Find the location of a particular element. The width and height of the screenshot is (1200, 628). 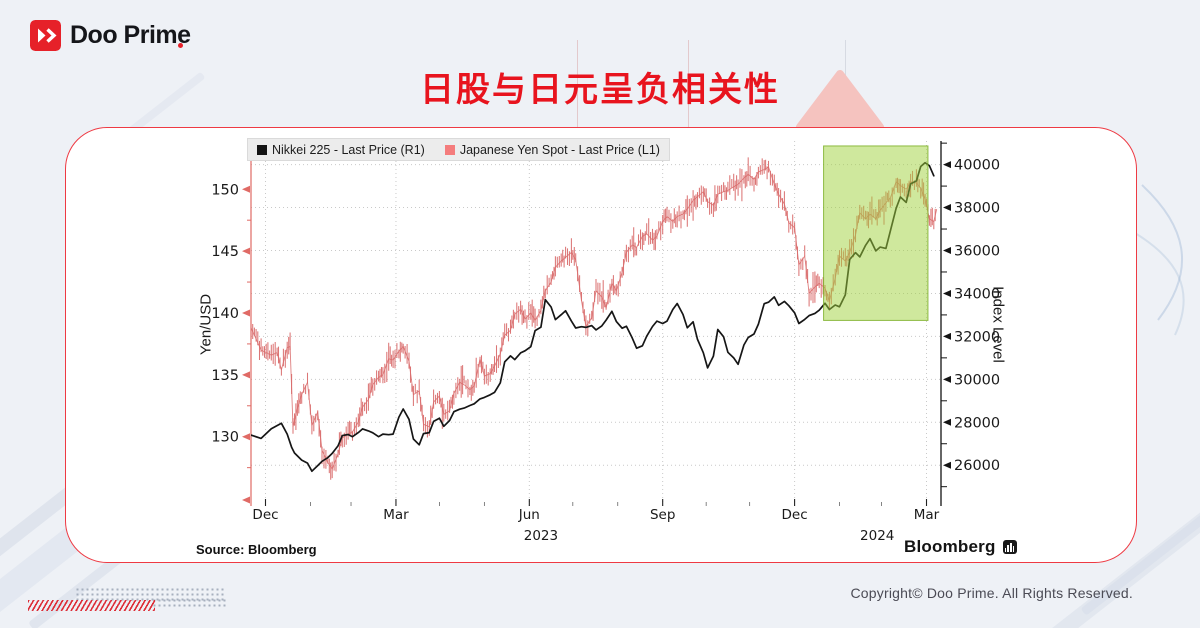

page-title: 日股与日元呈负相关性 is located at coordinates (600, 90).